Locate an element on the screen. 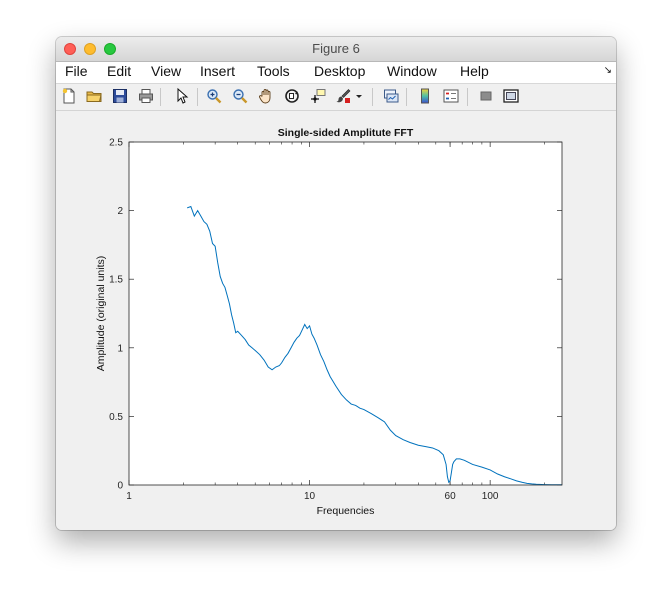 The image size is (672, 605). colorbar-button is located at coordinates (425, 96).